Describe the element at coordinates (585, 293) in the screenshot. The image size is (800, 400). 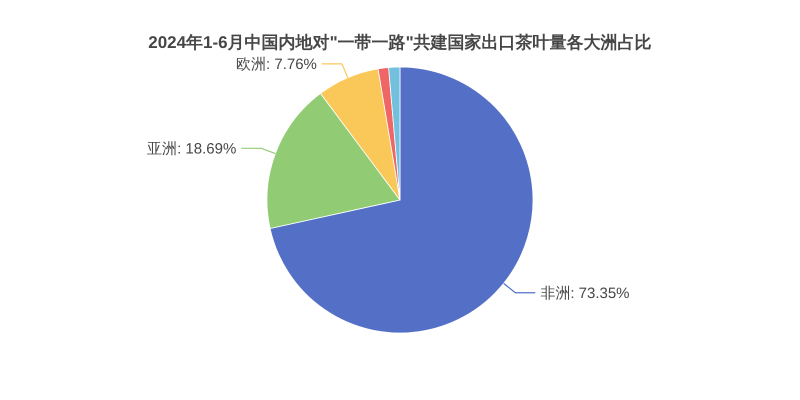
I see `slice-label: 非洲: 73.35%` at that location.